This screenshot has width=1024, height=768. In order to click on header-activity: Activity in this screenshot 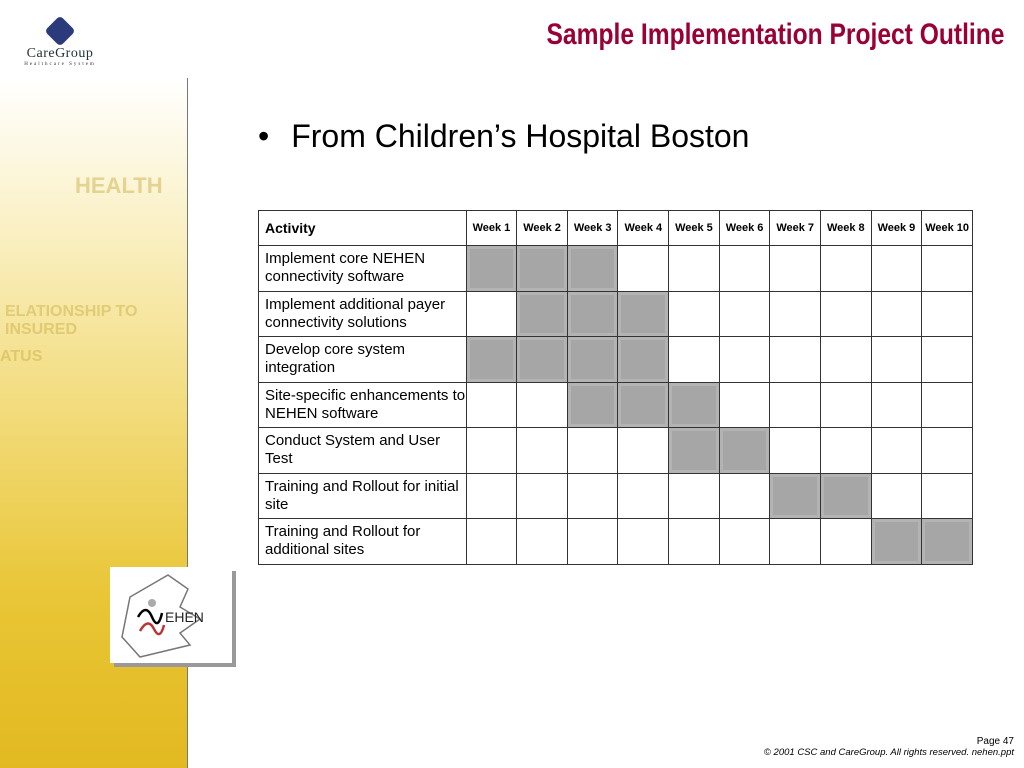, I will do `click(362, 228)`.